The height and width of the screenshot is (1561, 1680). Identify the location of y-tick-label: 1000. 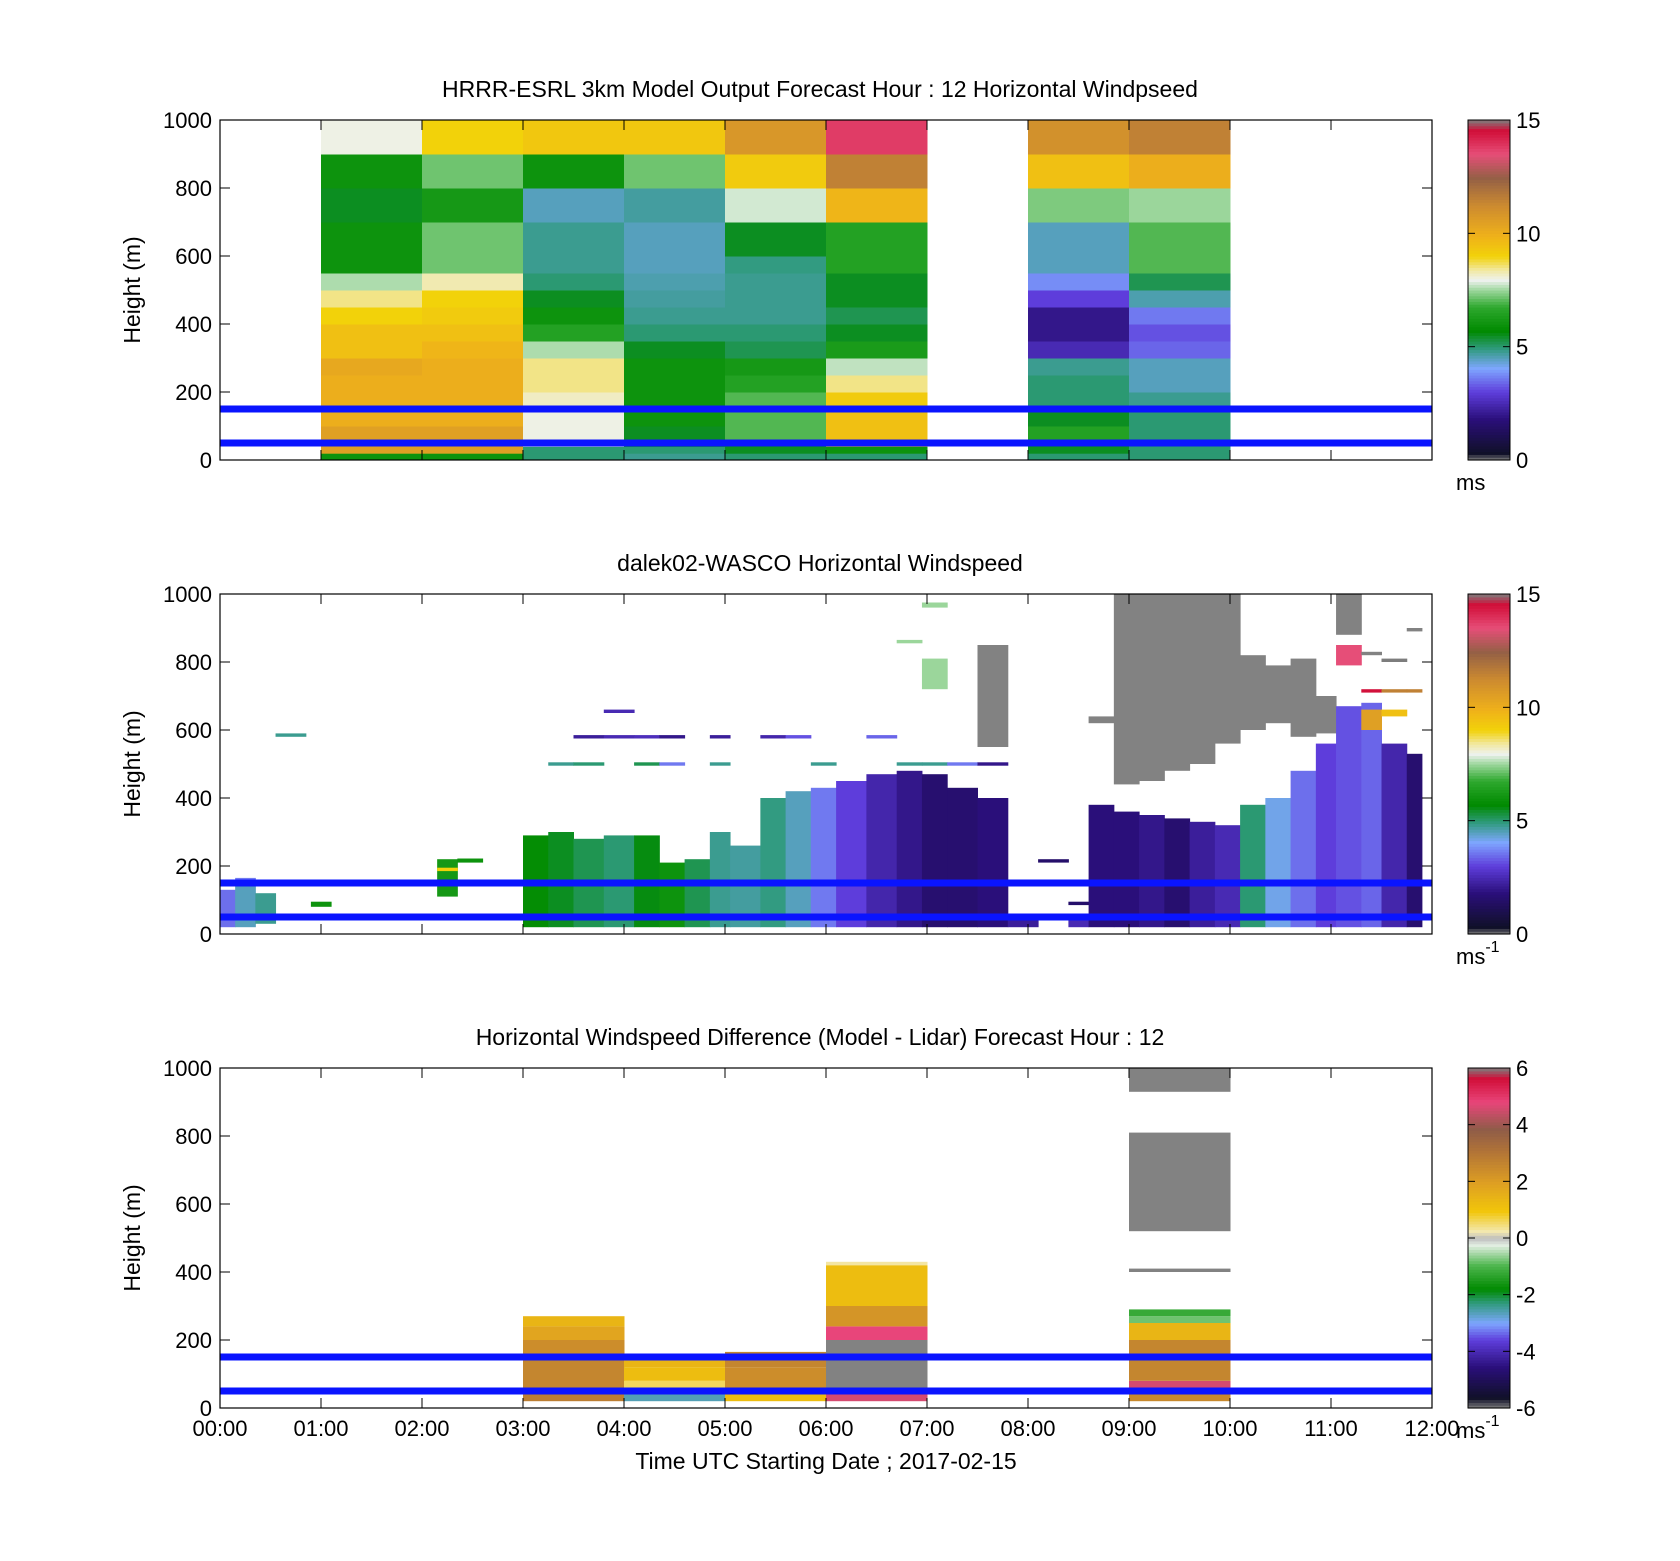
(187, 594).